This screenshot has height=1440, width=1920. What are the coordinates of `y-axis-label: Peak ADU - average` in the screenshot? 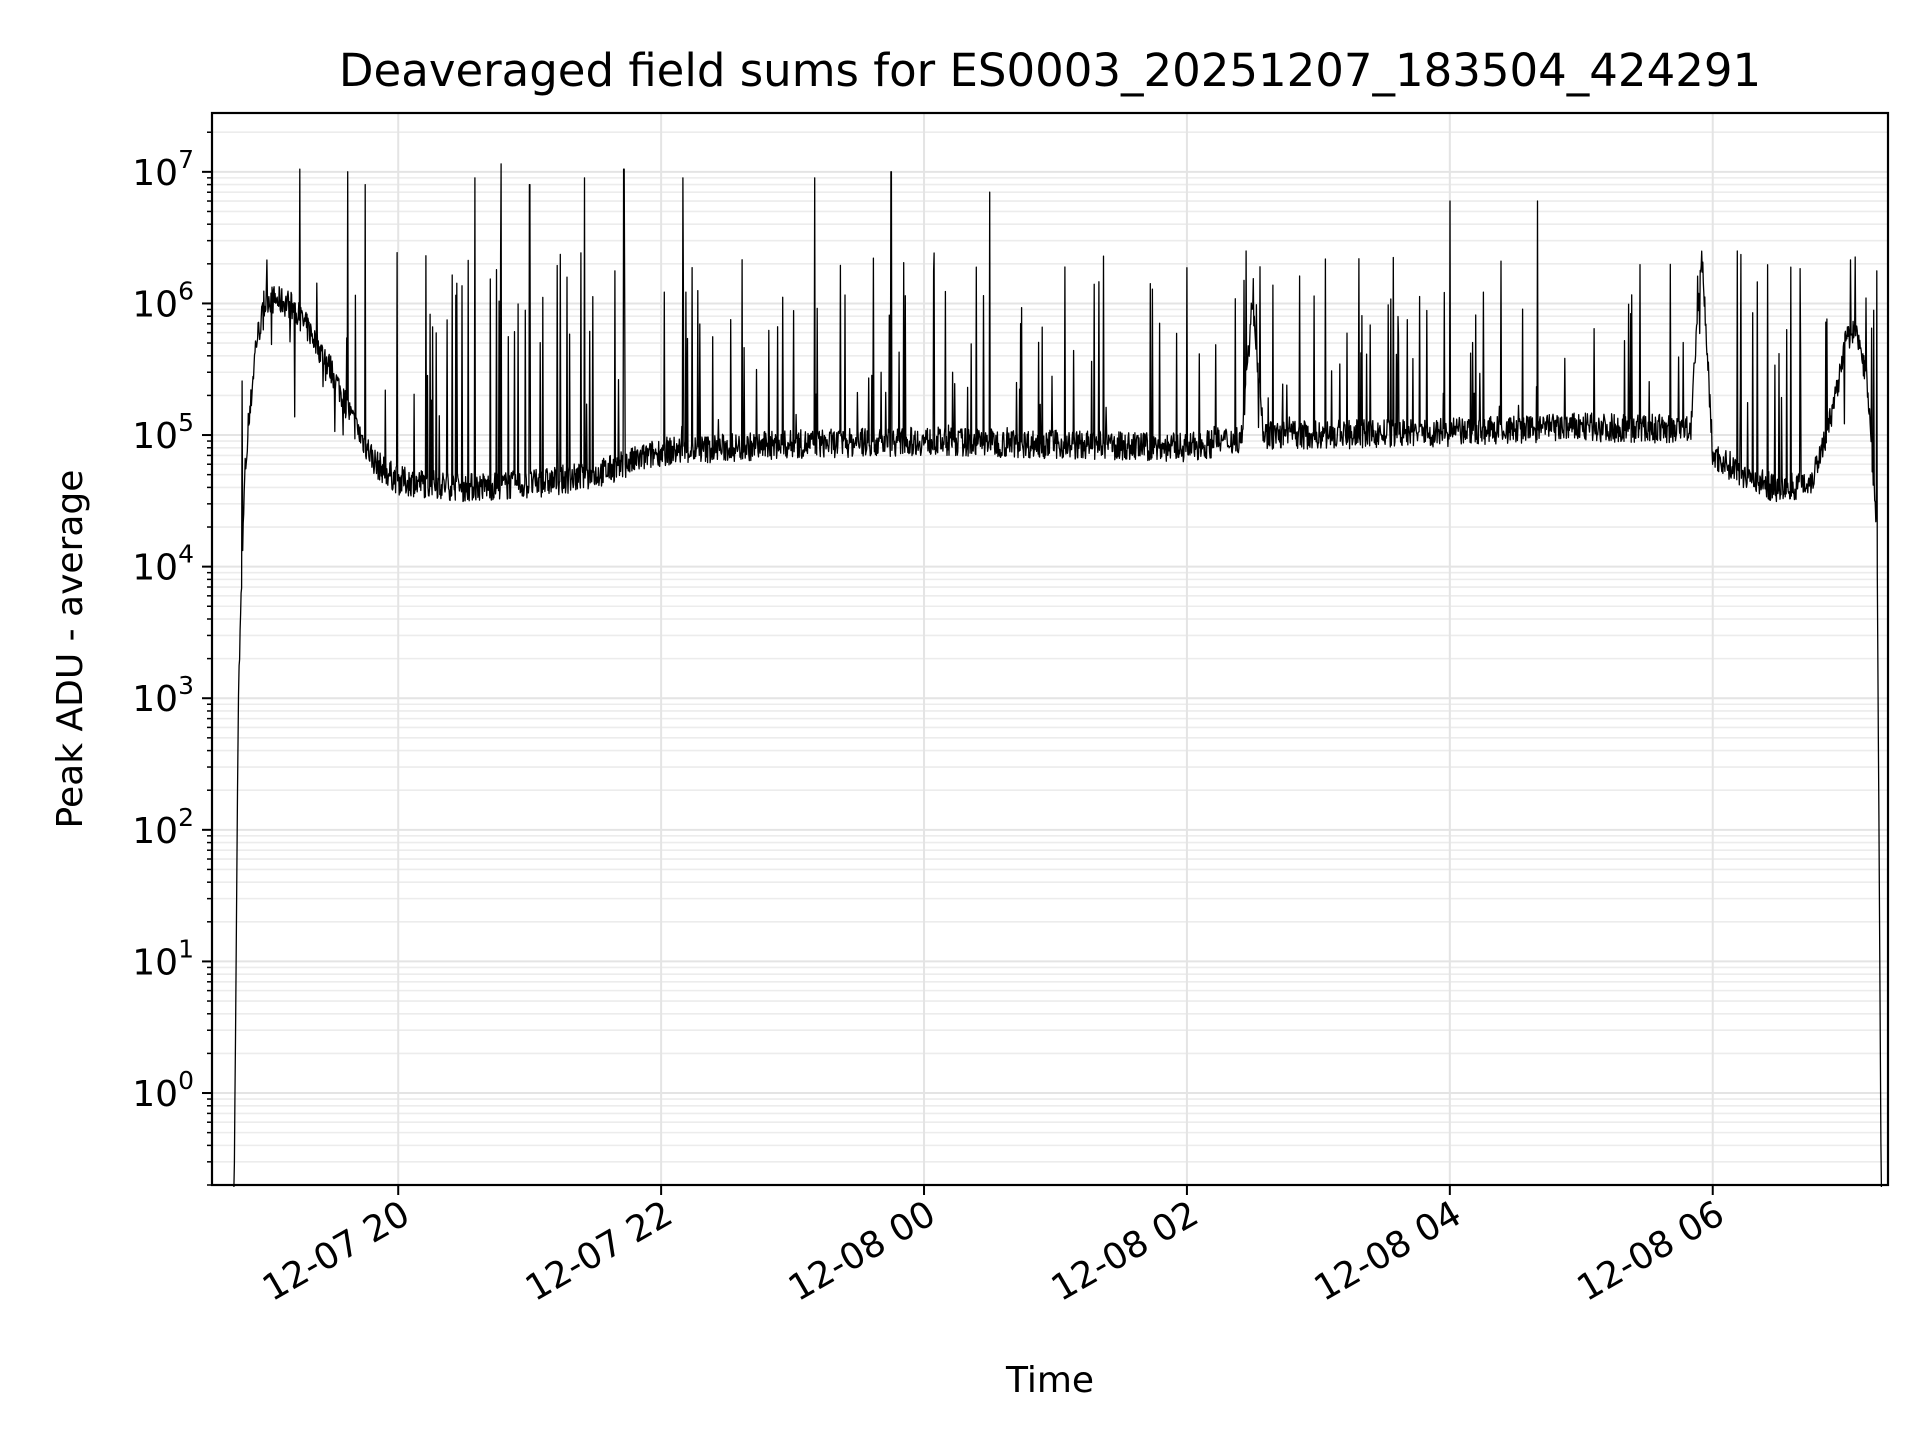 It's located at (70, 649).